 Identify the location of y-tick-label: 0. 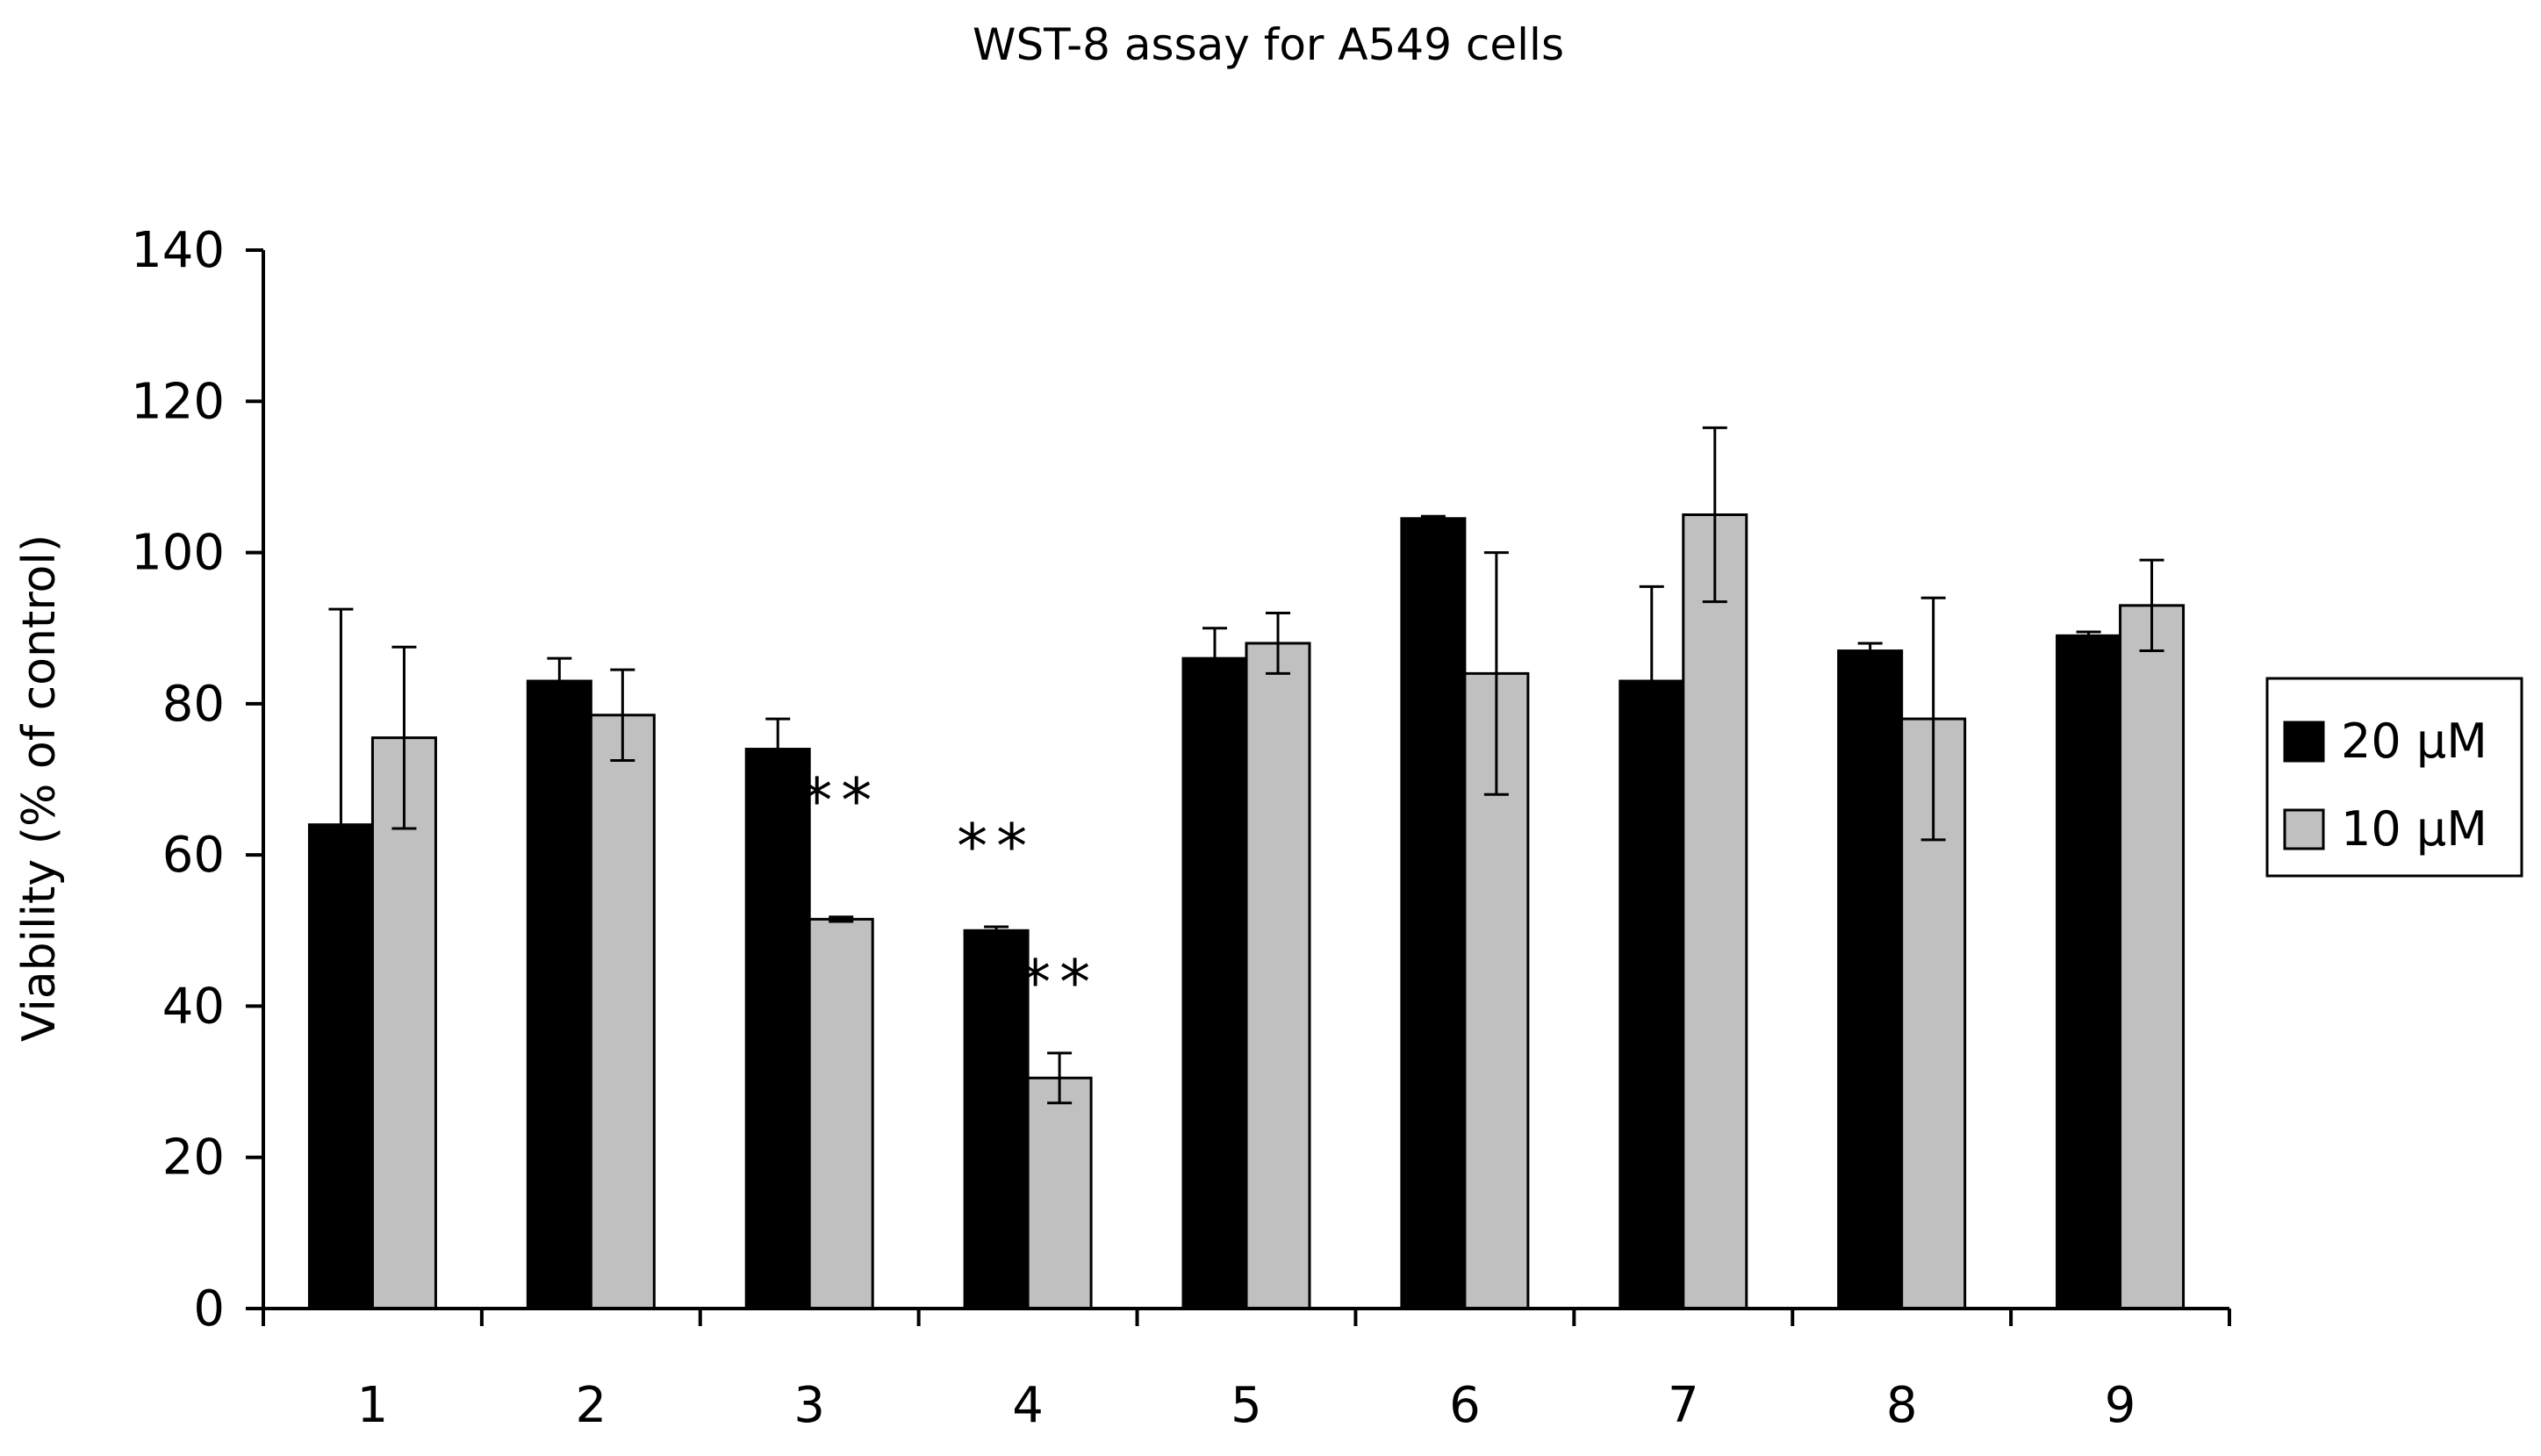
(209, 1309).